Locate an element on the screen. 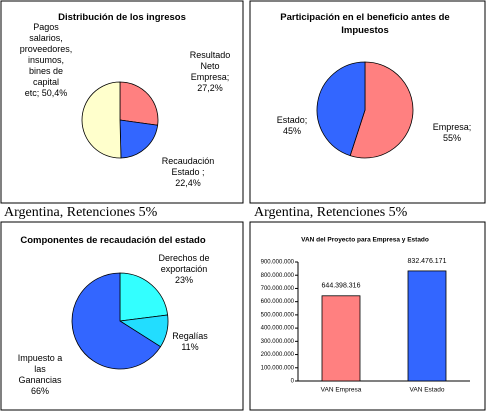  data-label: 832.476.171 is located at coordinates (427, 261).